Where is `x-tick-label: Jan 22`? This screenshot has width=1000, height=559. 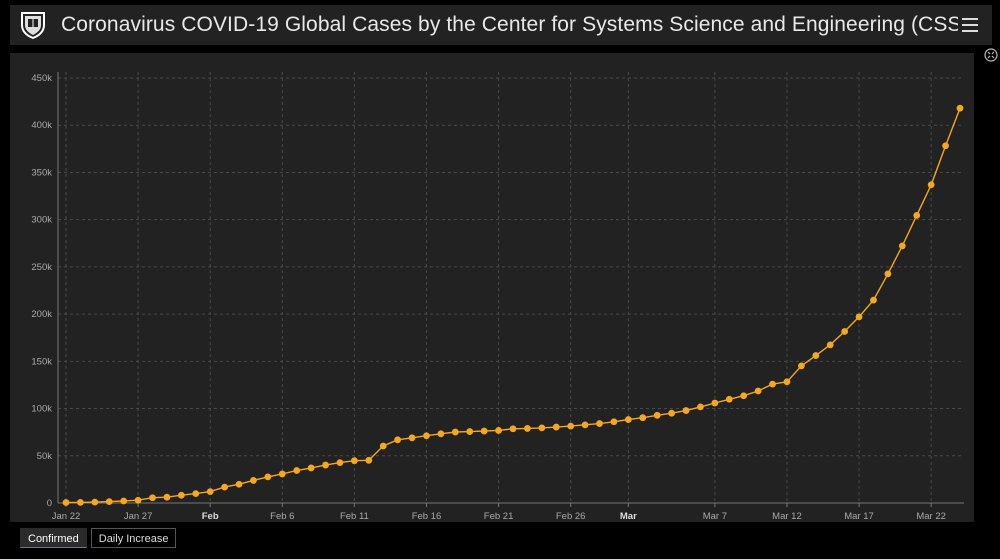 x-tick-label: Jan 22 is located at coordinates (66, 516).